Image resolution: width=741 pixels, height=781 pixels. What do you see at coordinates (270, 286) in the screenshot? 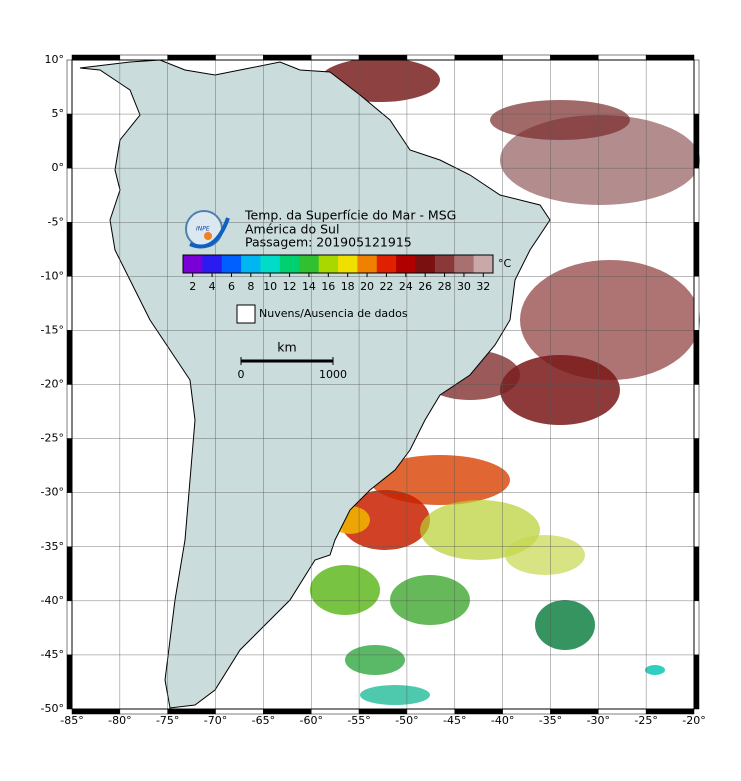
I see `colorbar-tick-label: 10` at bounding box center [270, 286].